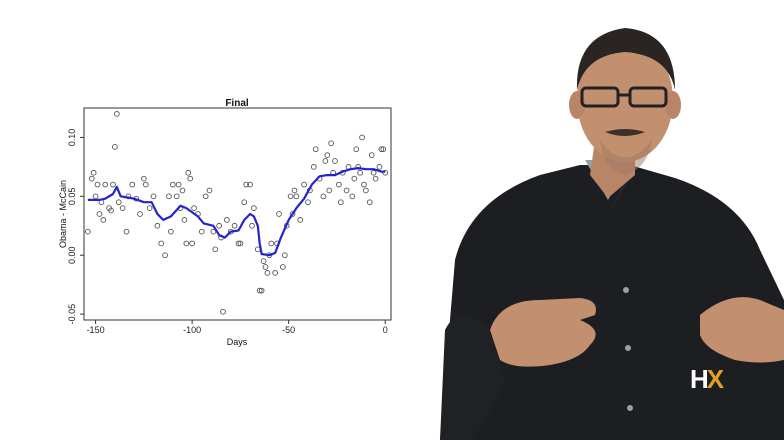 The width and height of the screenshot is (784, 440). Describe the element at coordinates (543, 332) in the screenshot. I see `presenter-left-hand` at that location.